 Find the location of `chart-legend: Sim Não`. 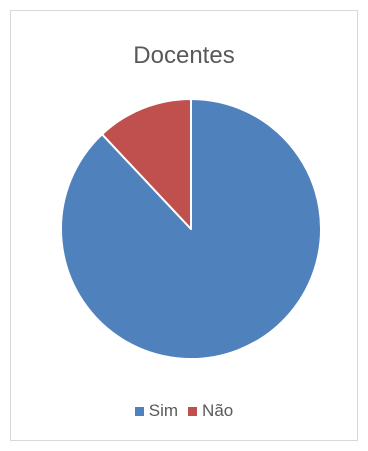

chart-legend: Sim Não is located at coordinates (184, 411).